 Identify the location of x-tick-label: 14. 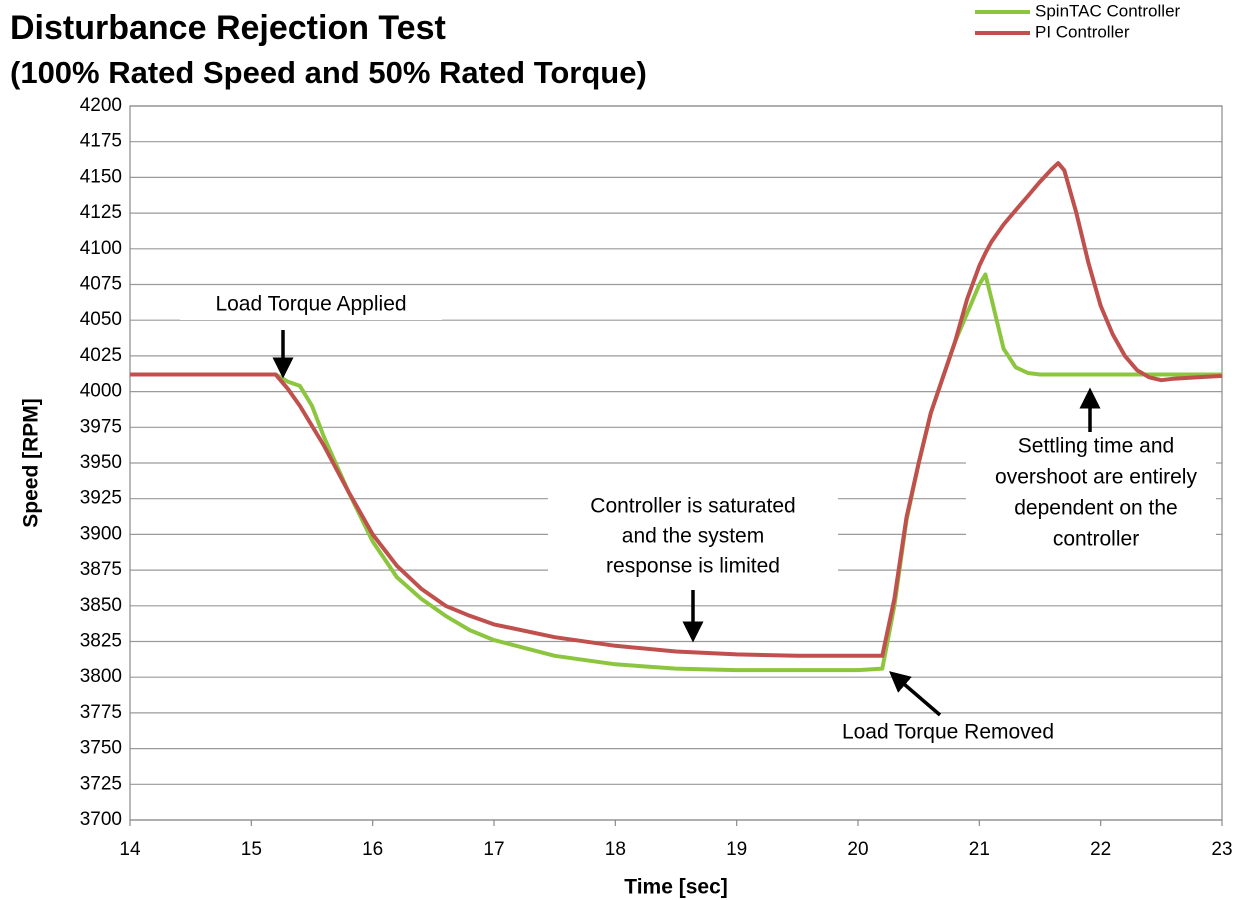
(130, 849).